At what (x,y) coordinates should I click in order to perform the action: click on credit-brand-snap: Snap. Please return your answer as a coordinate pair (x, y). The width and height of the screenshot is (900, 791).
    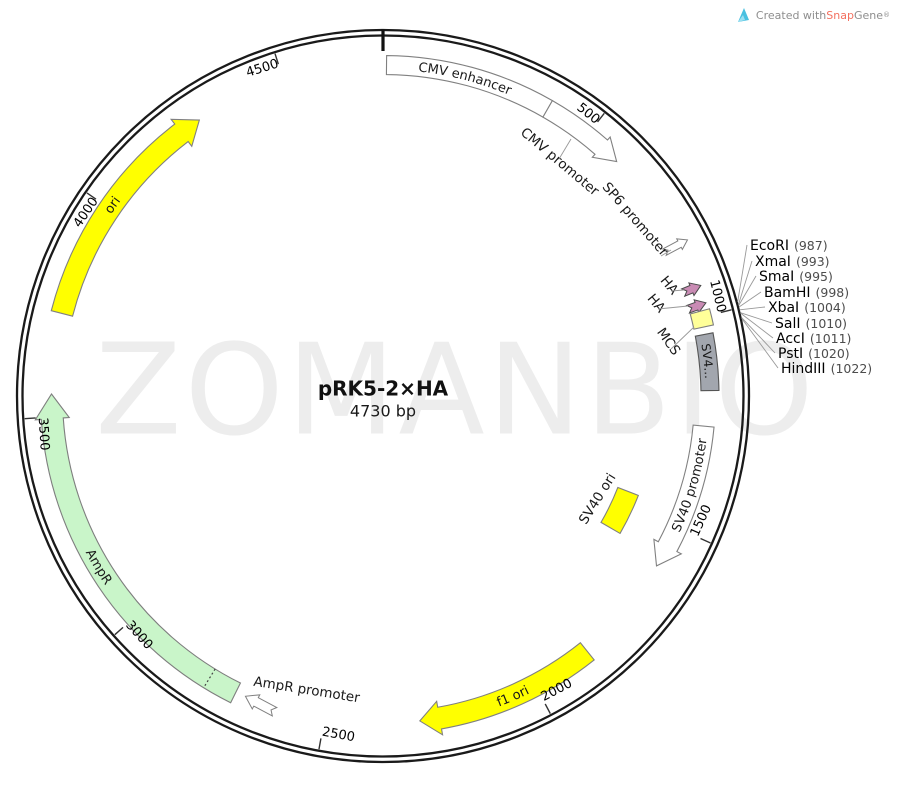
    Looking at the image, I should click on (840, 15).